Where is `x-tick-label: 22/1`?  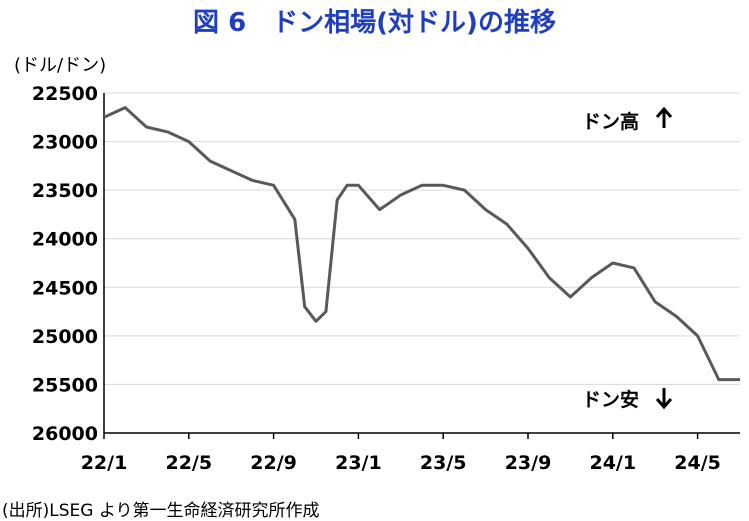
x-tick-label: 22/1 is located at coordinates (104, 463).